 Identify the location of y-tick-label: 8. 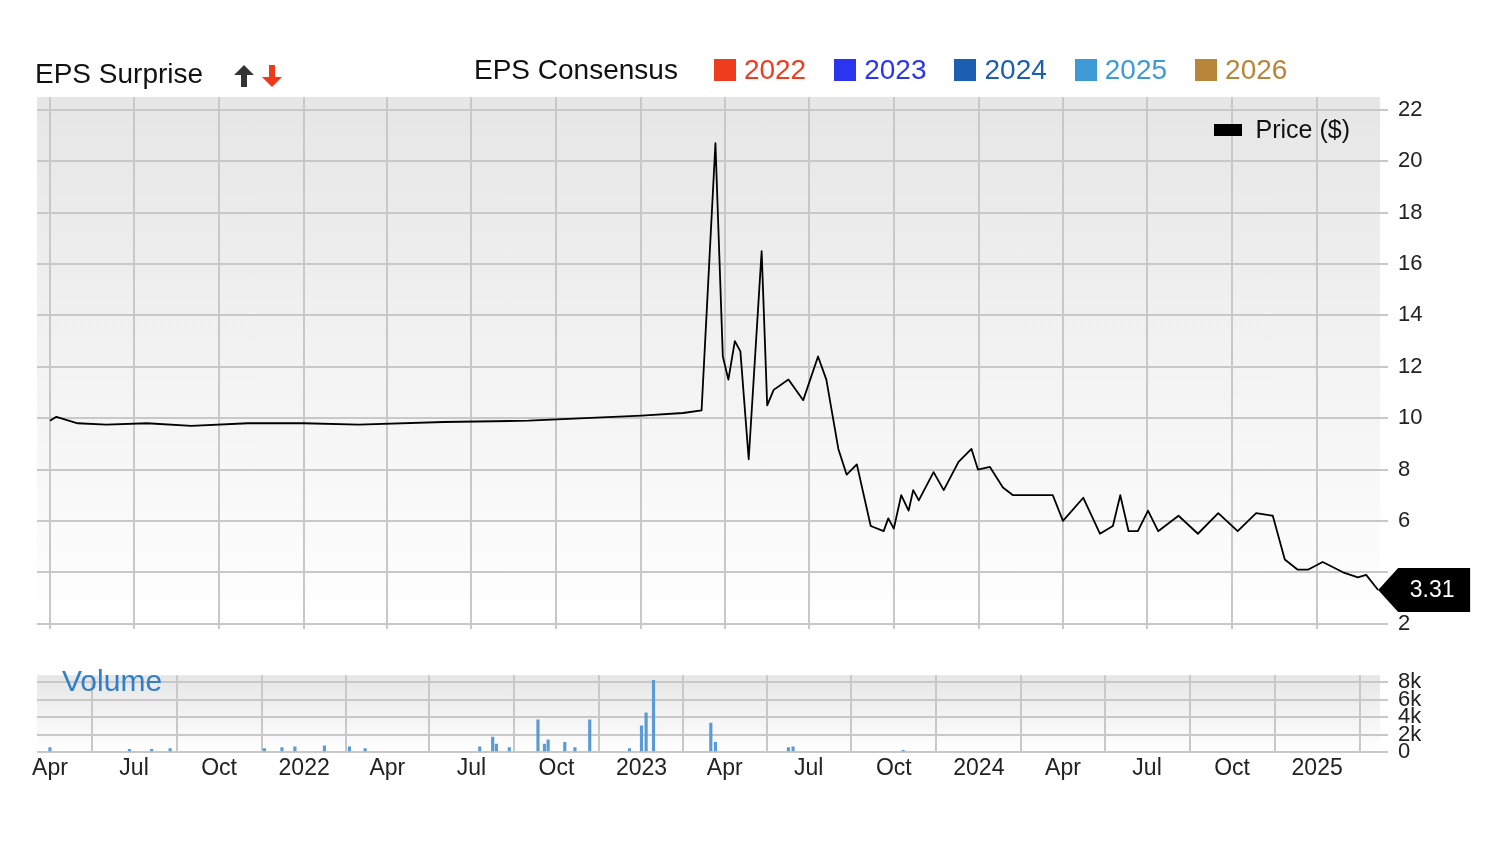
(1404, 468).